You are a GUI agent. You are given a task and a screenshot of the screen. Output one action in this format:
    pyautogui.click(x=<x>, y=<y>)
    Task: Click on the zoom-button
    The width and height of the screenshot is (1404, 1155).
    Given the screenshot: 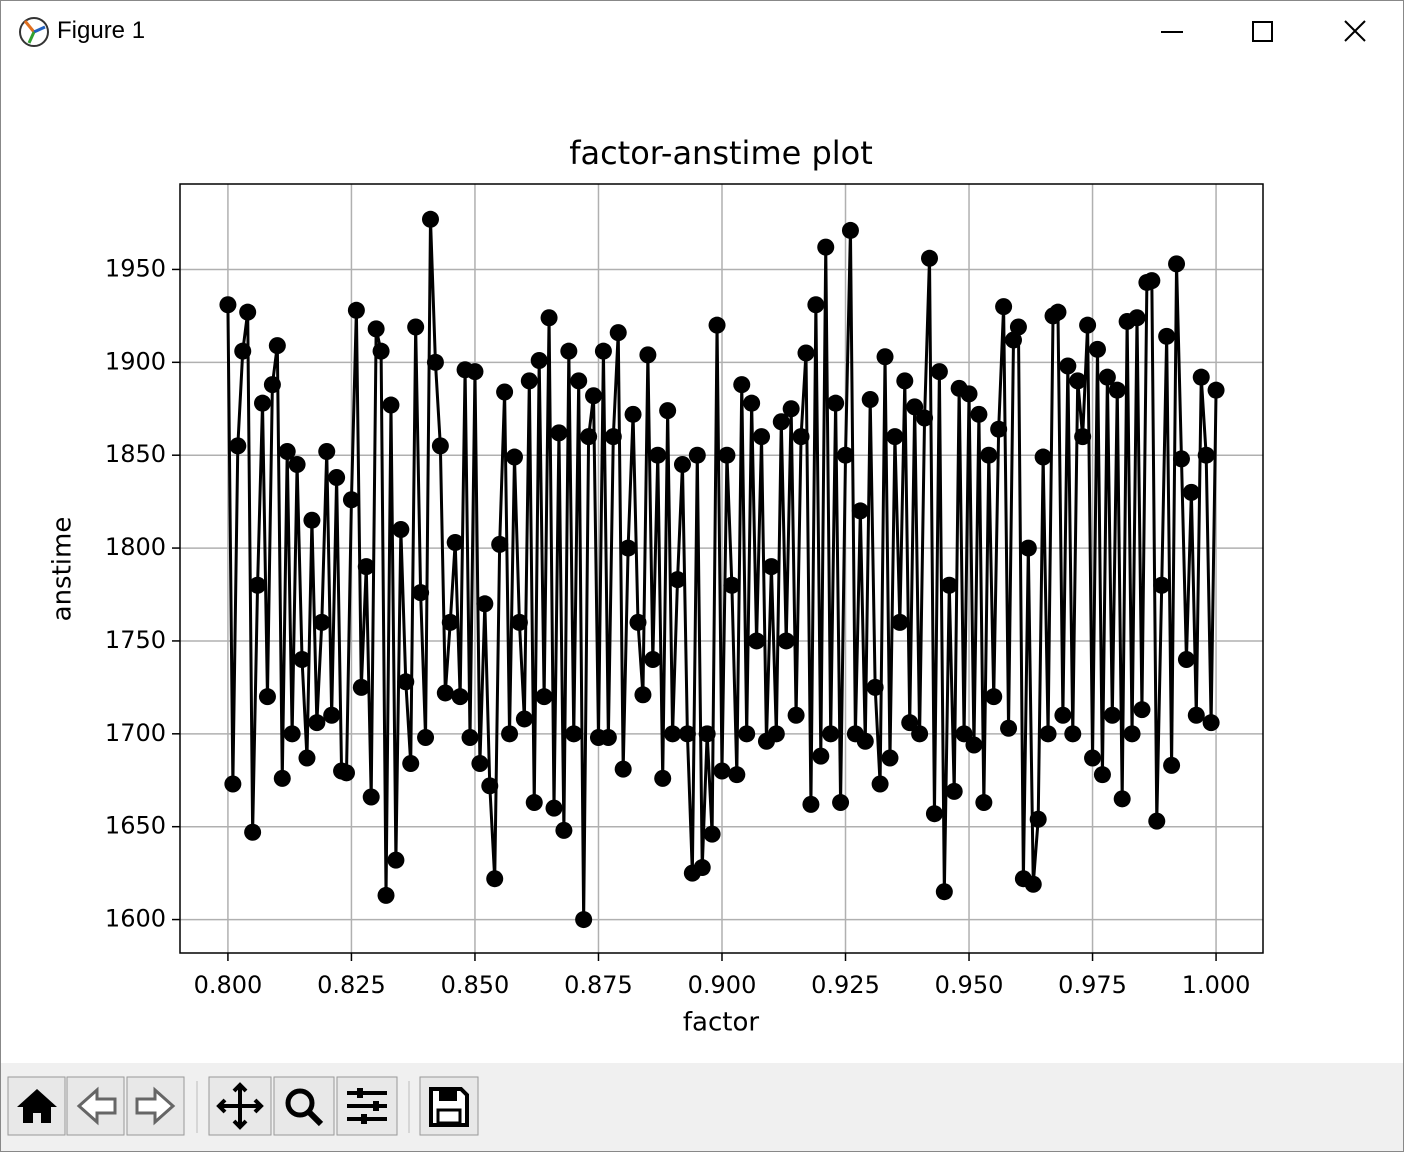 What is the action you would take?
    pyautogui.click(x=304, y=1106)
    